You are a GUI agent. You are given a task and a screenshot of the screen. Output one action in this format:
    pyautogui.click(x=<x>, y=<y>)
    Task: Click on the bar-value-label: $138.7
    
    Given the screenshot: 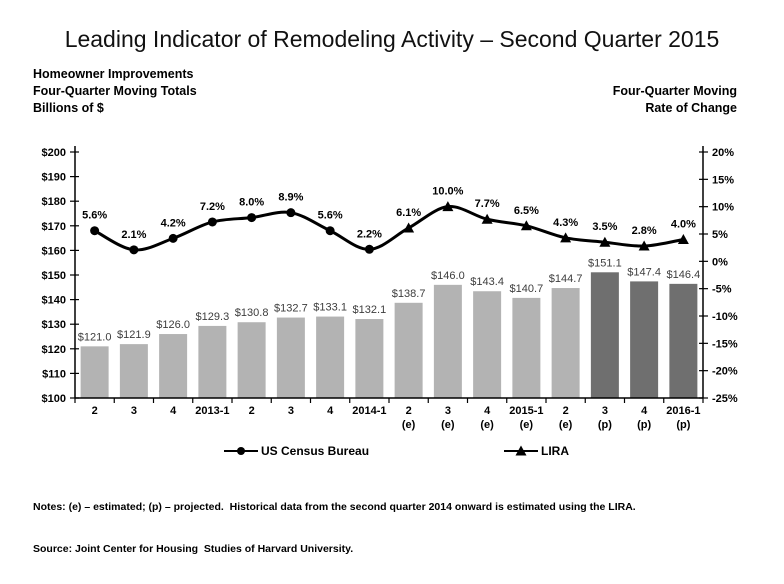 What is the action you would take?
    pyautogui.click(x=409, y=294)
    